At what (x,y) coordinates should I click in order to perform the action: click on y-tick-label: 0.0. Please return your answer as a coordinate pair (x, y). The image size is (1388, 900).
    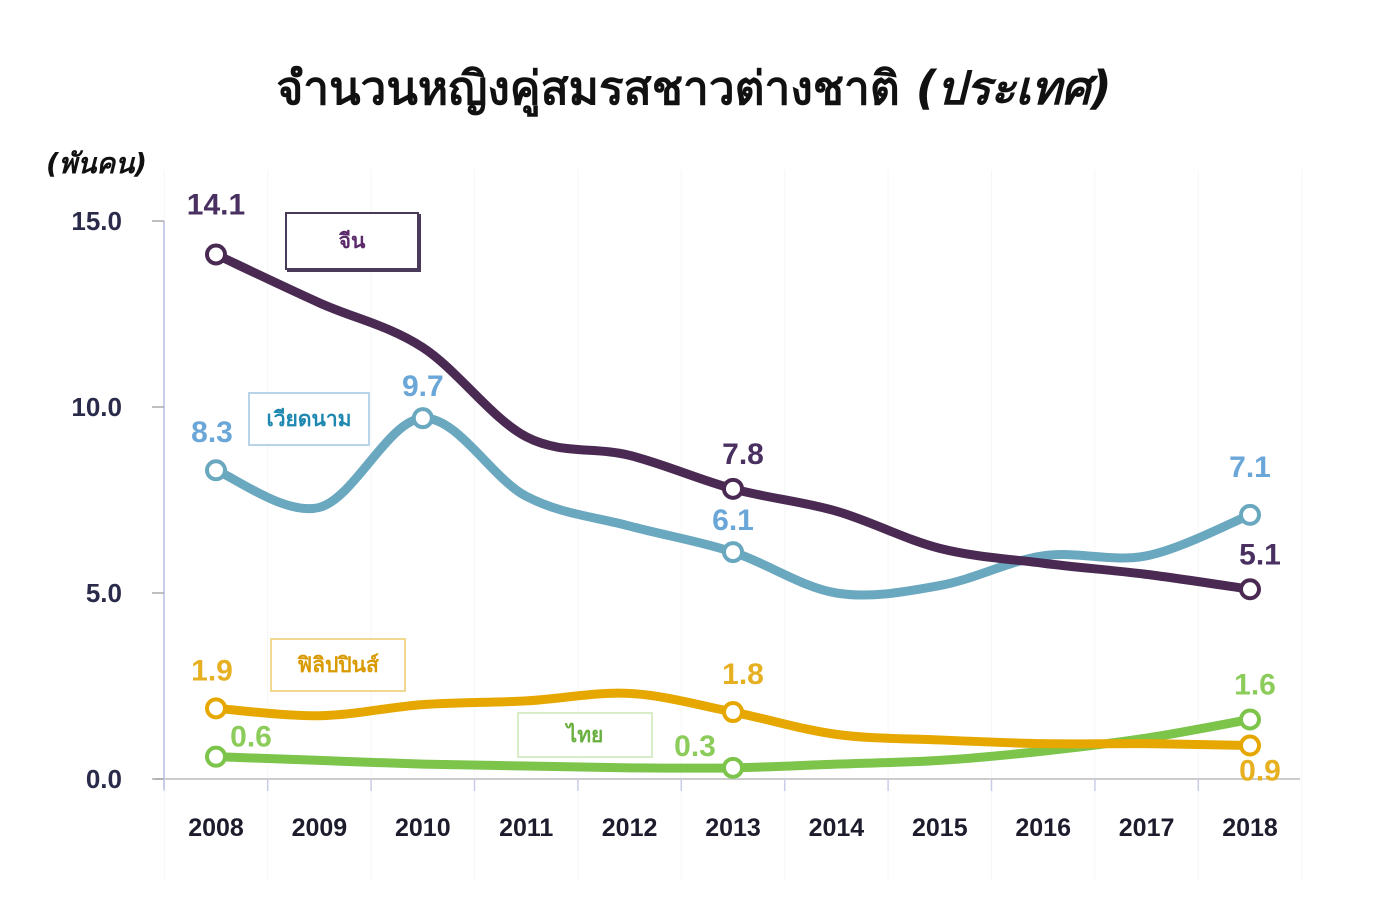
    Looking at the image, I should click on (104, 779).